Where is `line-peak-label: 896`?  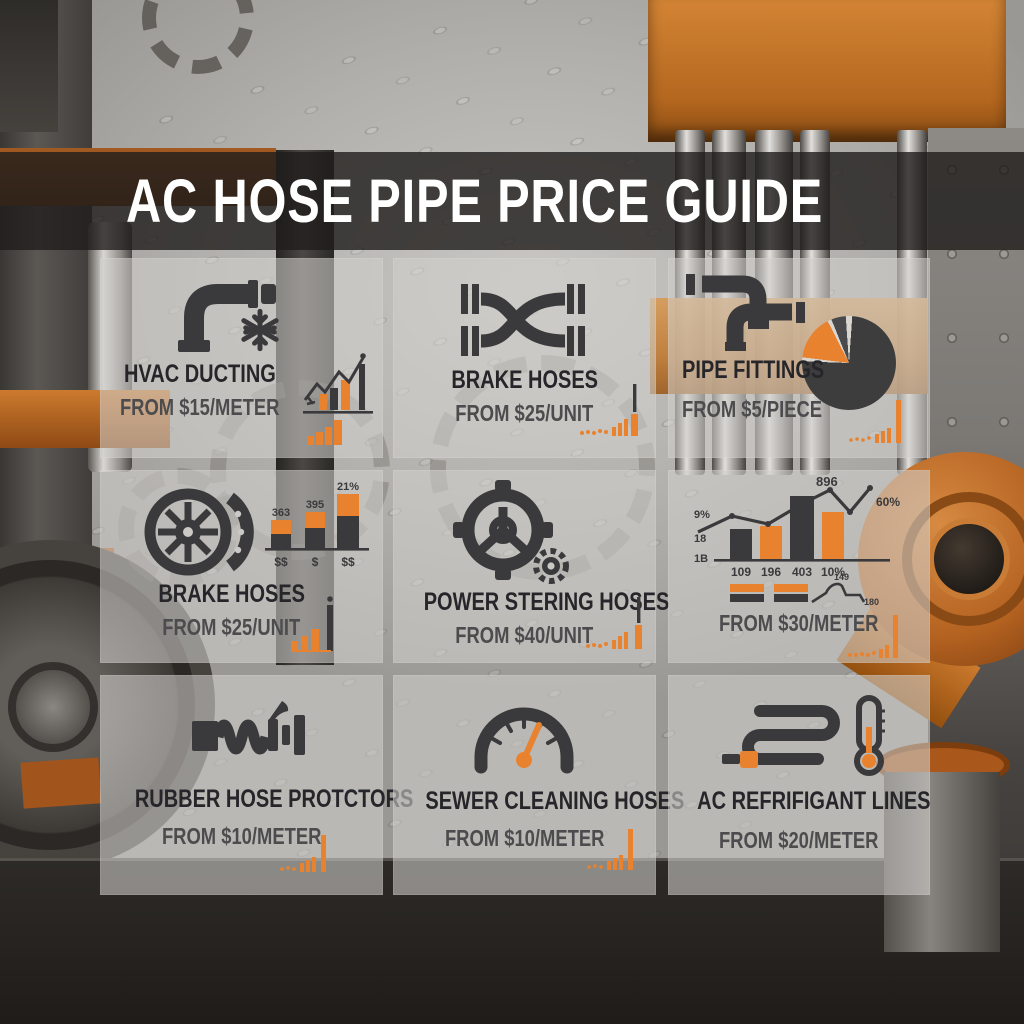 line-peak-label: 896 is located at coordinates (827, 481).